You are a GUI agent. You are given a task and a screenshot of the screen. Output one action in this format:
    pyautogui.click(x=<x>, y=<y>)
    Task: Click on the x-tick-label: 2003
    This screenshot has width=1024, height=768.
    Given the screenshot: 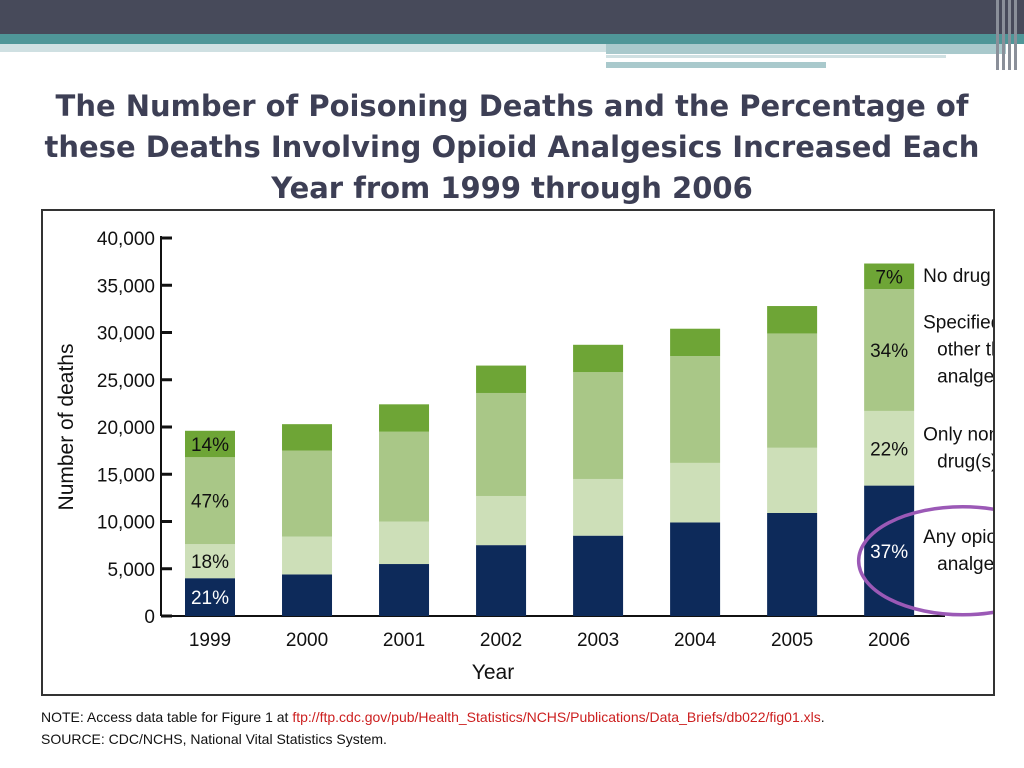 What is the action you would take?
    pyautogui.click(x=598, y=640)
    